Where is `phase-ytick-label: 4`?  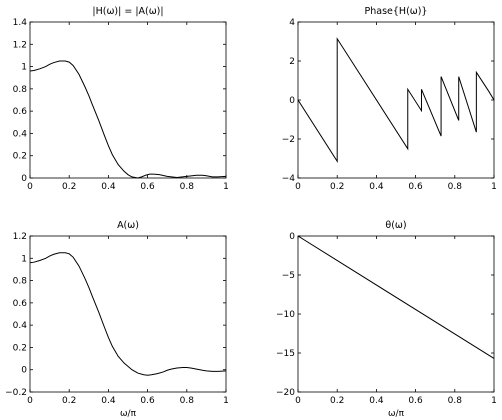 phase-ytick-label: 4 is located at coordinates (292, 23).